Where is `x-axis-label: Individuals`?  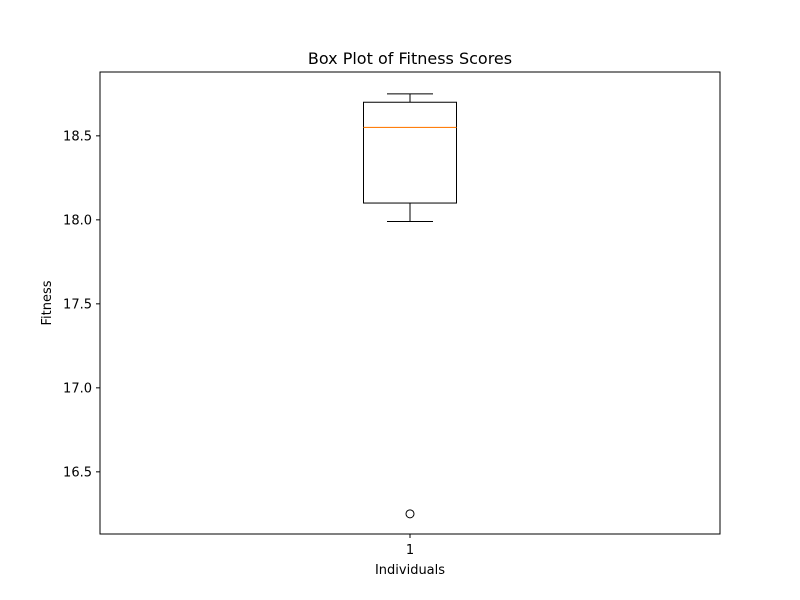
x-axis-label: Individuals is located at coordinates (410, 570).